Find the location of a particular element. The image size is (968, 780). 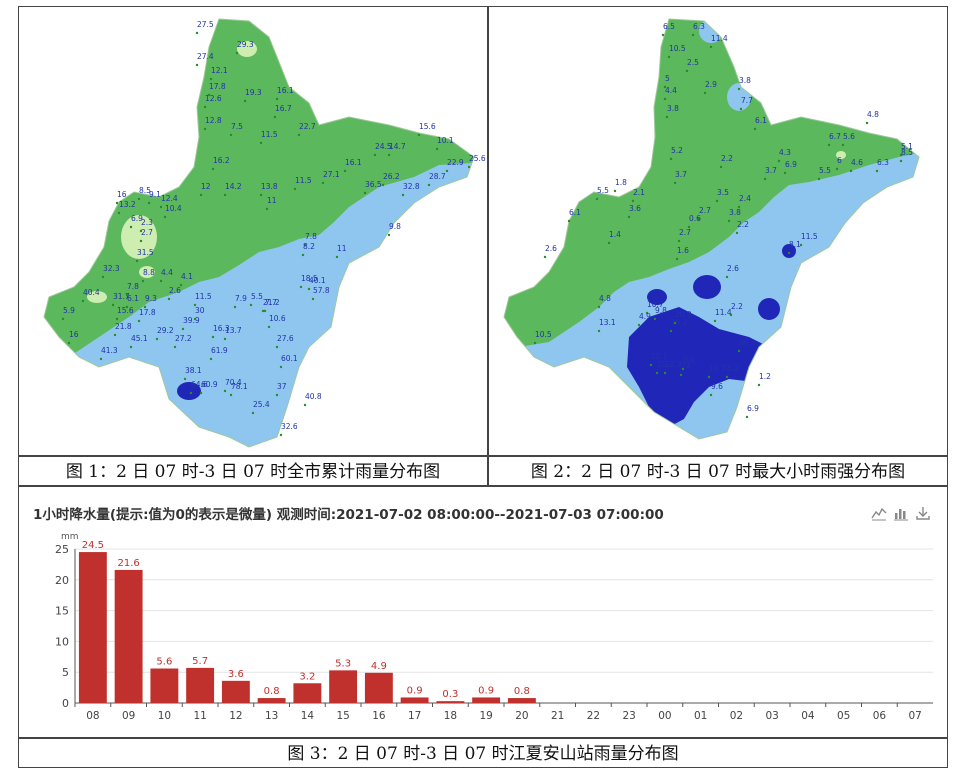

bar-chart-icon is located at coordinates (901, 513).